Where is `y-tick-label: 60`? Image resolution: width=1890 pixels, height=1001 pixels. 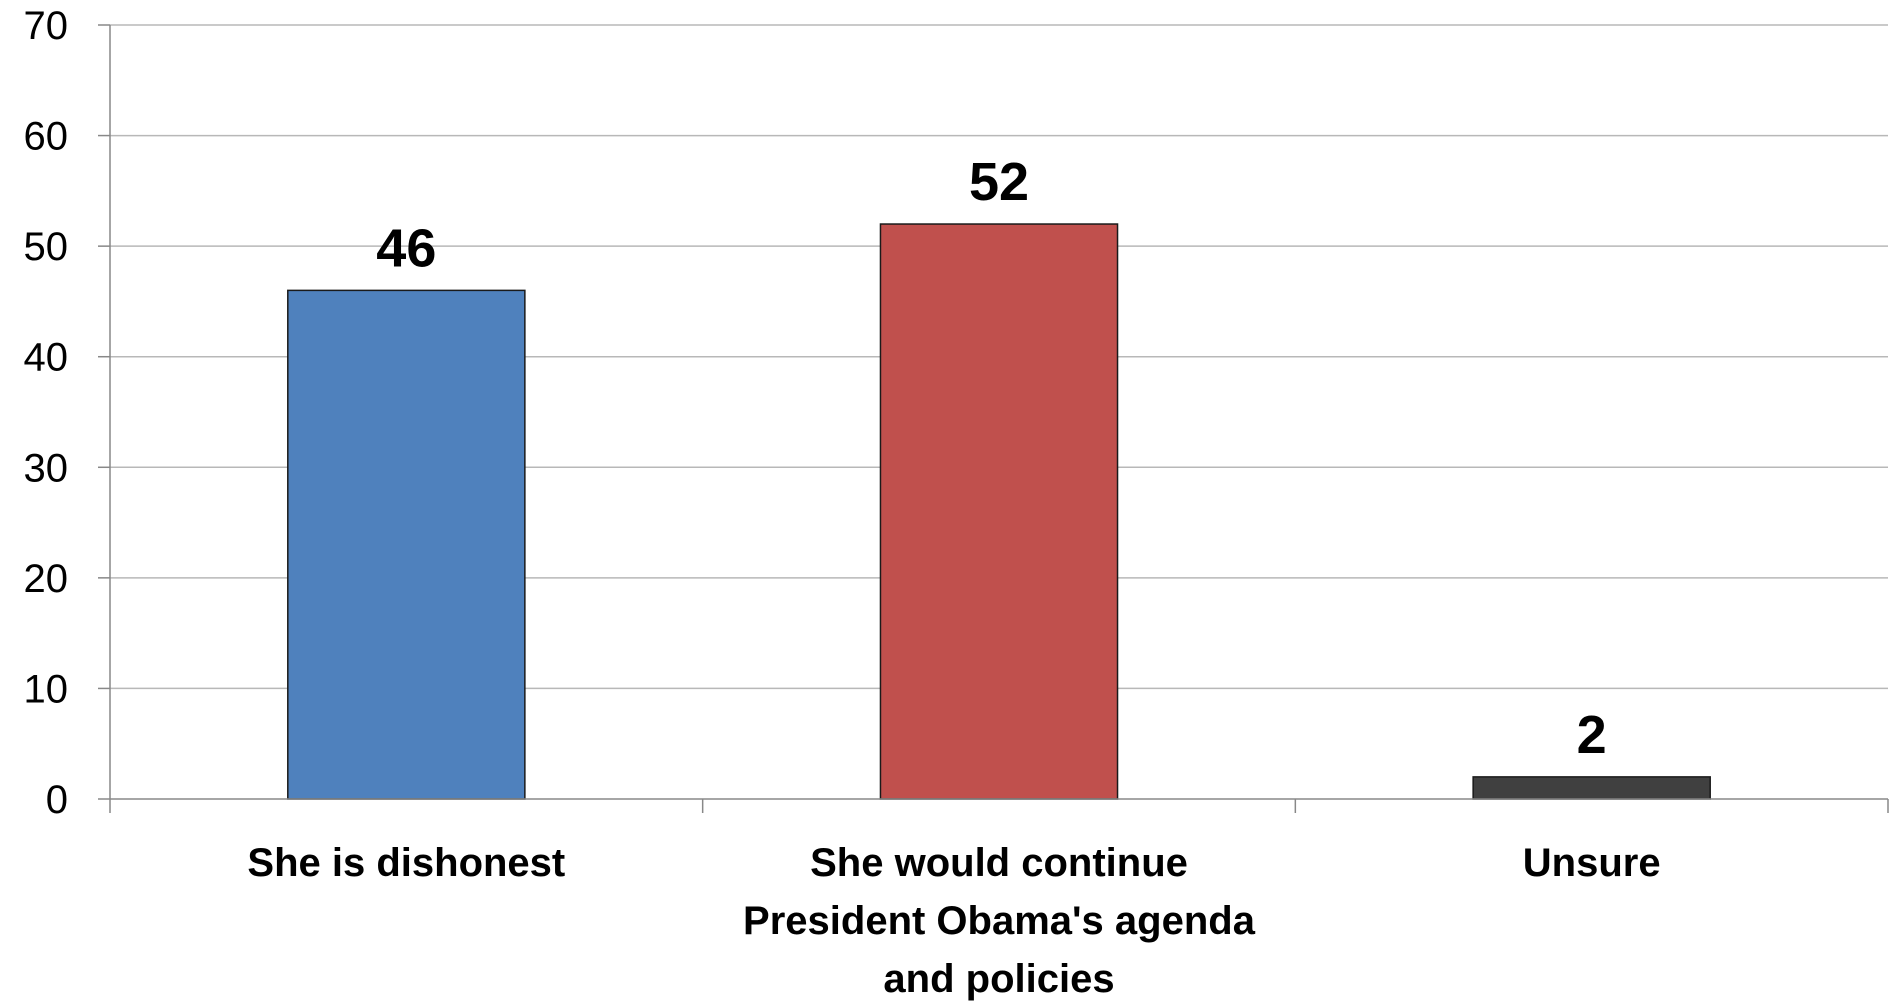
y-tick-label: 60 is located at coordinates (46, 137).